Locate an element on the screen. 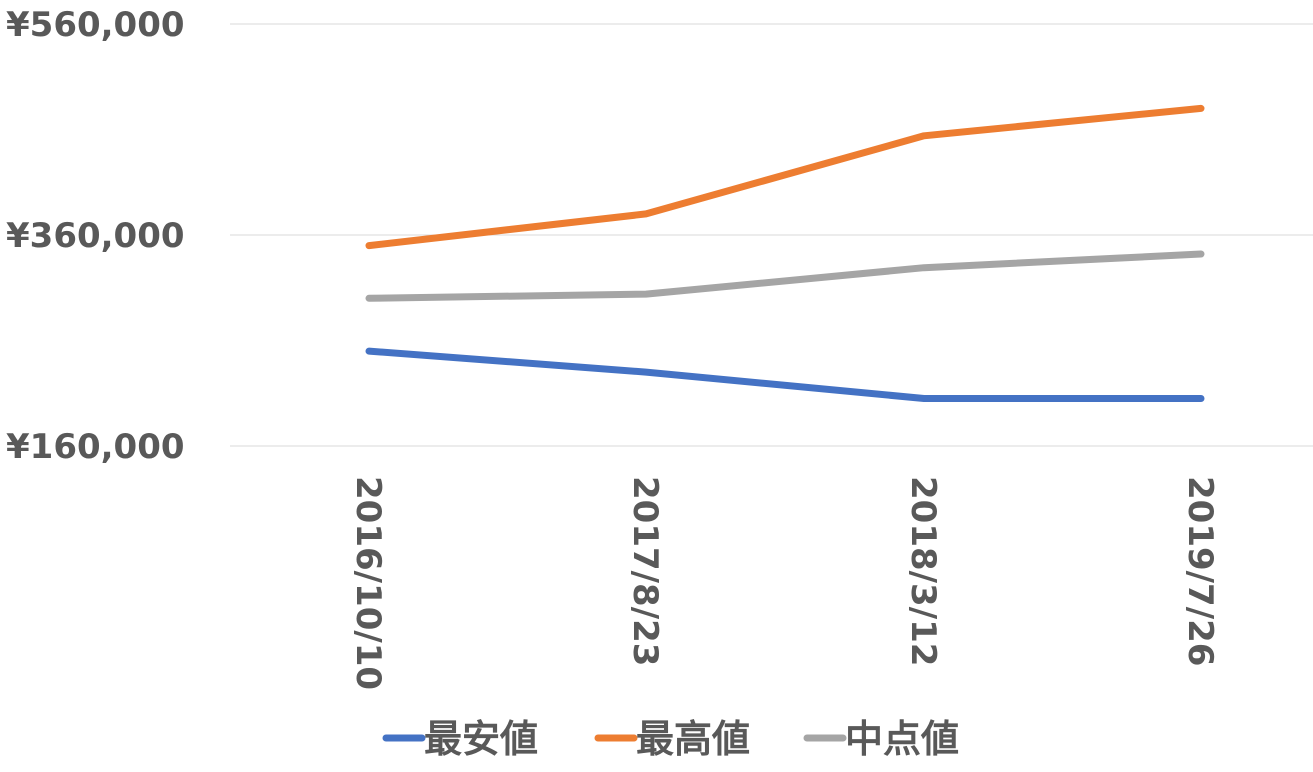 The width and height of the screenshot is (1313, 772). y-tick-label: ¥160,000 is located at coordinates (95, 447).